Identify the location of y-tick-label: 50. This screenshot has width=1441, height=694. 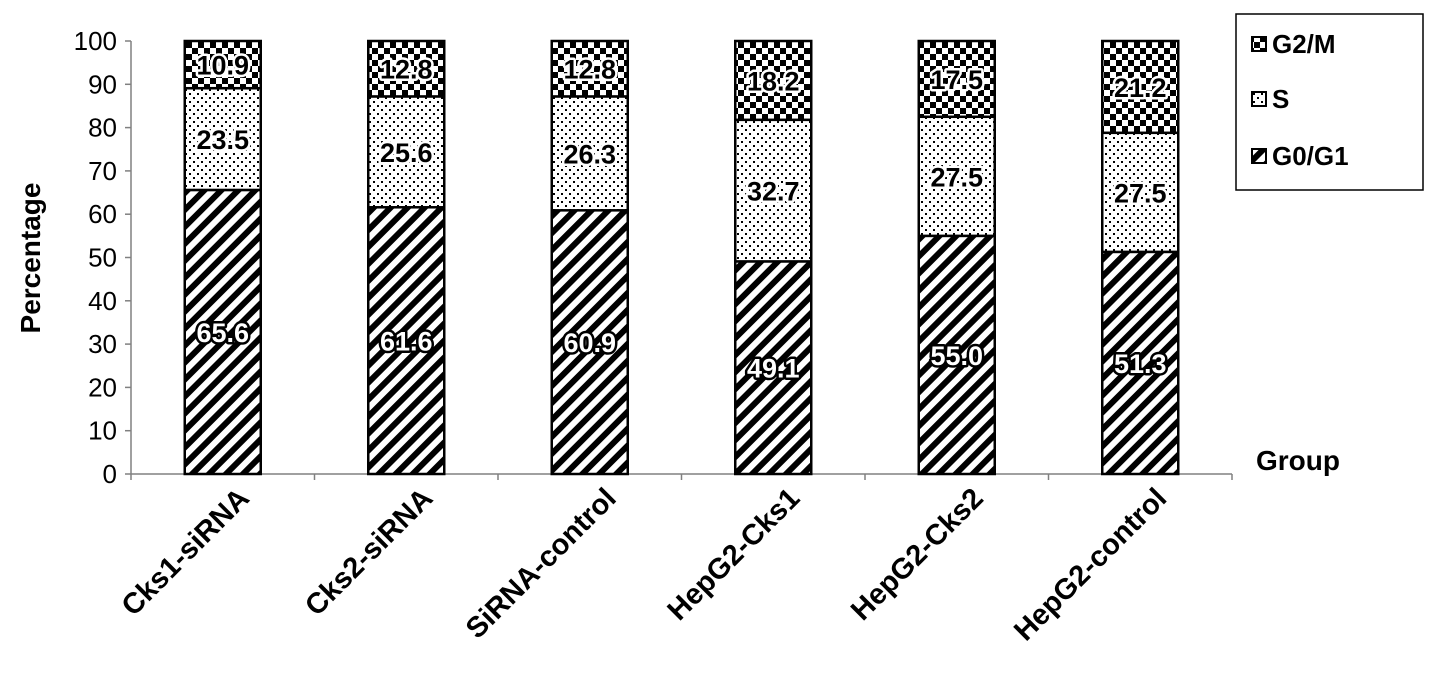
(102, 258).